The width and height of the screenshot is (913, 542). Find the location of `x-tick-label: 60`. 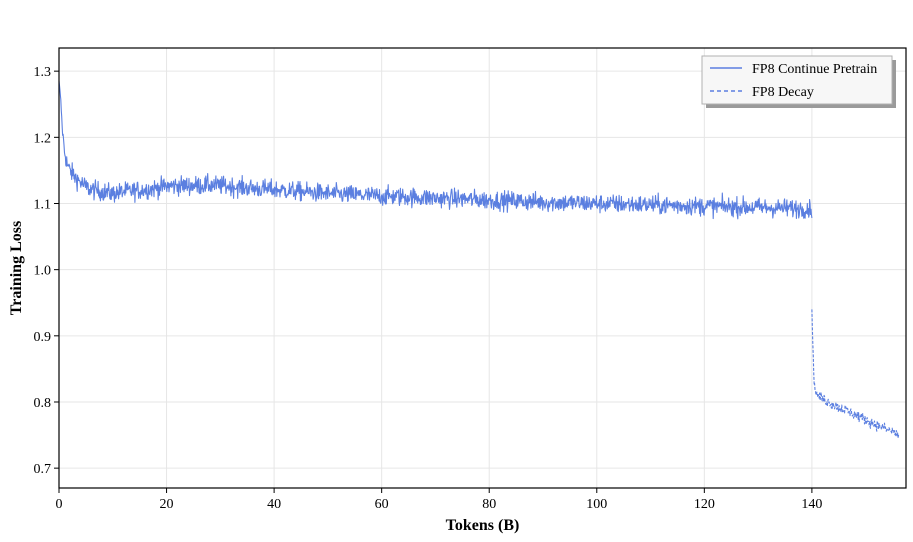

x-tick-label: 60 is located at coordinates (382, 504).